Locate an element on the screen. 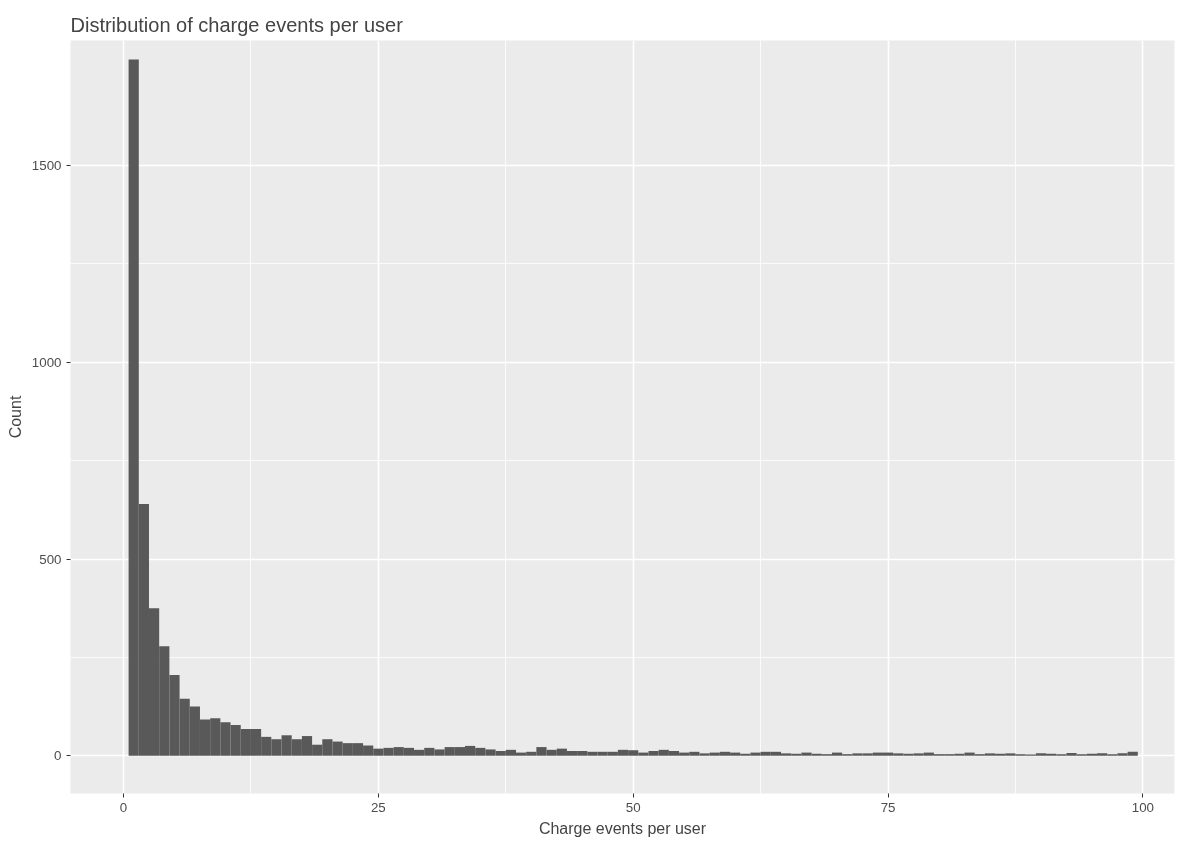 The image size is (1188, 843). x-tick-label: 75 is located at coordinates (888, 807).